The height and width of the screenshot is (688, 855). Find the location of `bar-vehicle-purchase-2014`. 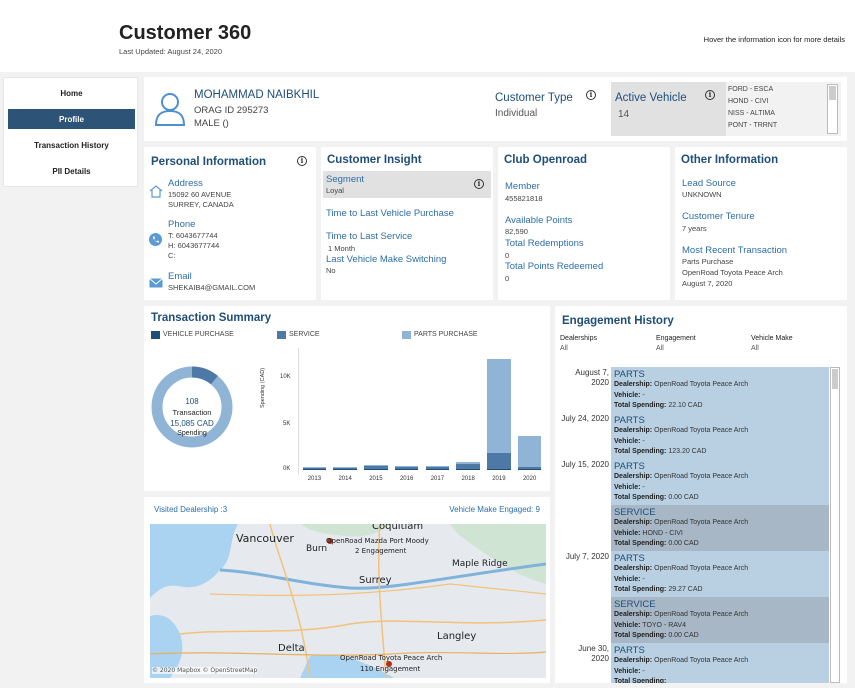

bar-vehicle-purchase-2014 is located at coordinates (345, 469).